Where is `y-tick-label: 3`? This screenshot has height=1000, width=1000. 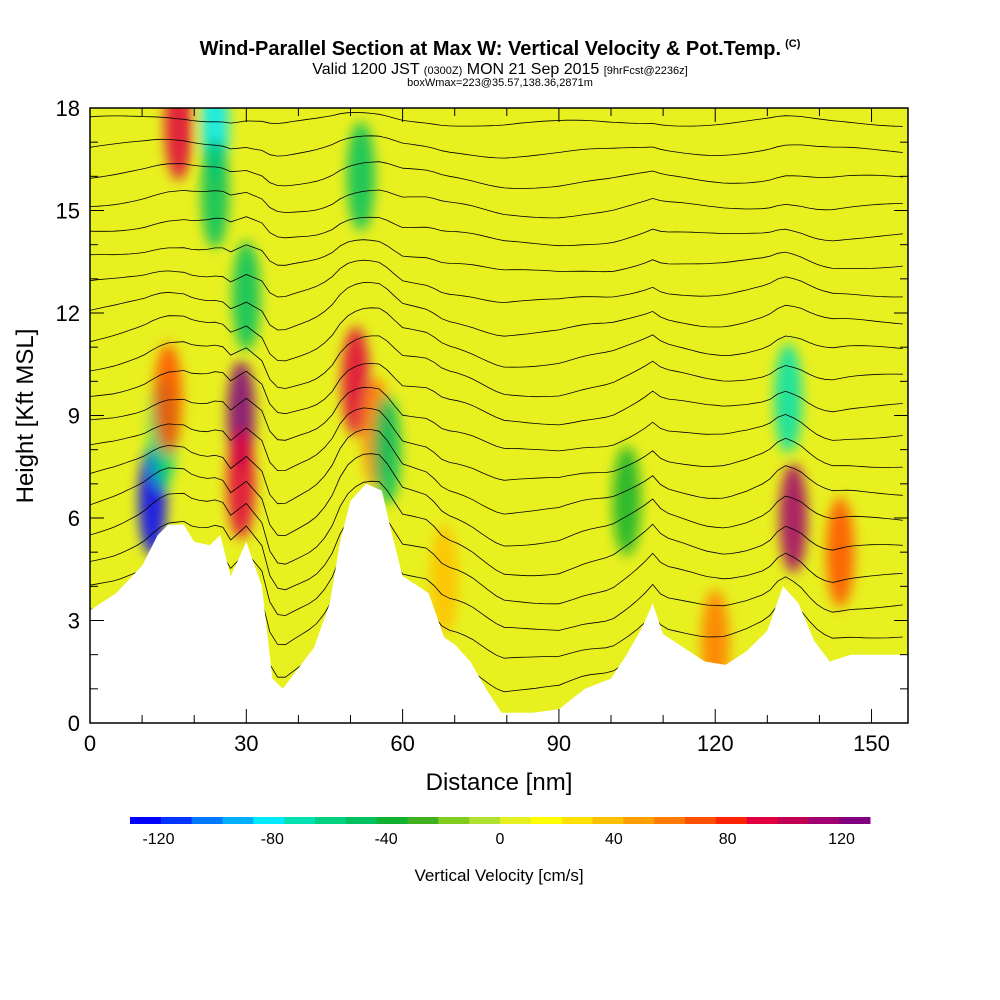 y-tick-label: 3 is located at coordinates (74, 621).